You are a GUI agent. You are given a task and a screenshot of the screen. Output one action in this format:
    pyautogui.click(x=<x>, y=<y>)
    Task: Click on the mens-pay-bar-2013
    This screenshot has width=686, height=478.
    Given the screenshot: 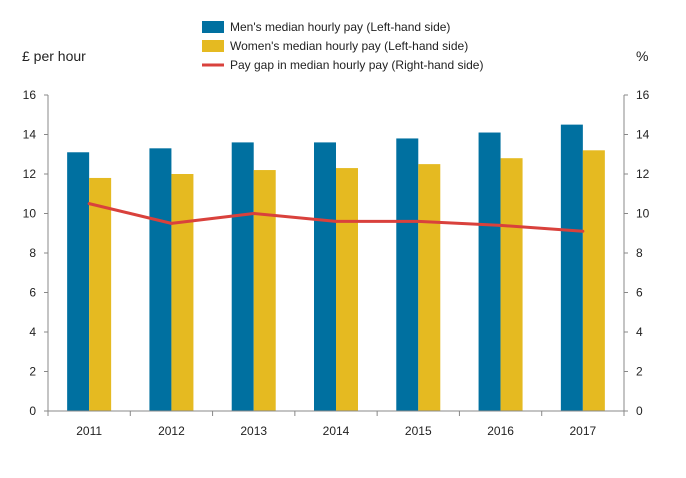 What is the action you would take?
    pyautogui.click(x=242, y=276)
    